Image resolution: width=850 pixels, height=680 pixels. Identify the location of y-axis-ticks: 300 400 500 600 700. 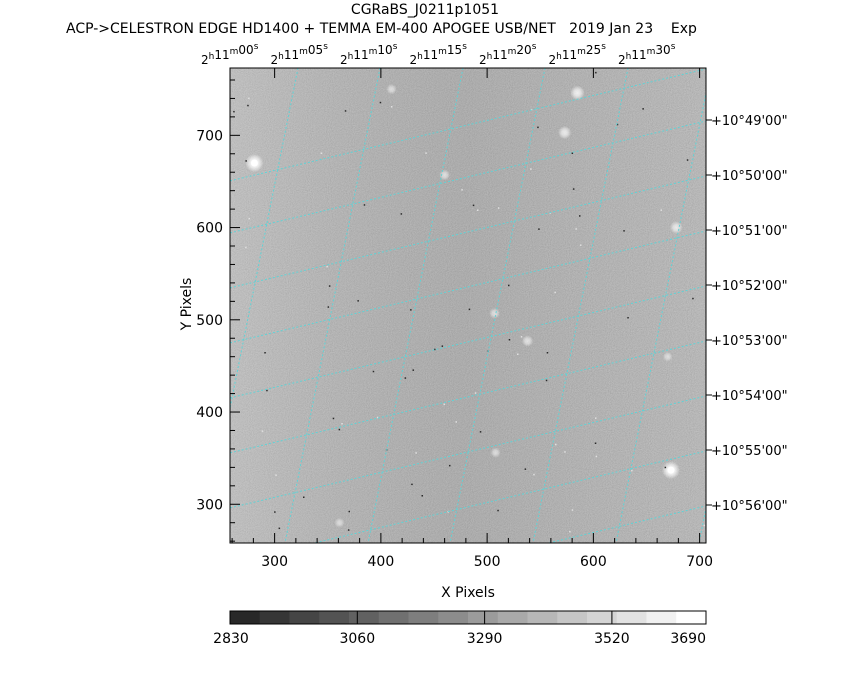
(218, 310).